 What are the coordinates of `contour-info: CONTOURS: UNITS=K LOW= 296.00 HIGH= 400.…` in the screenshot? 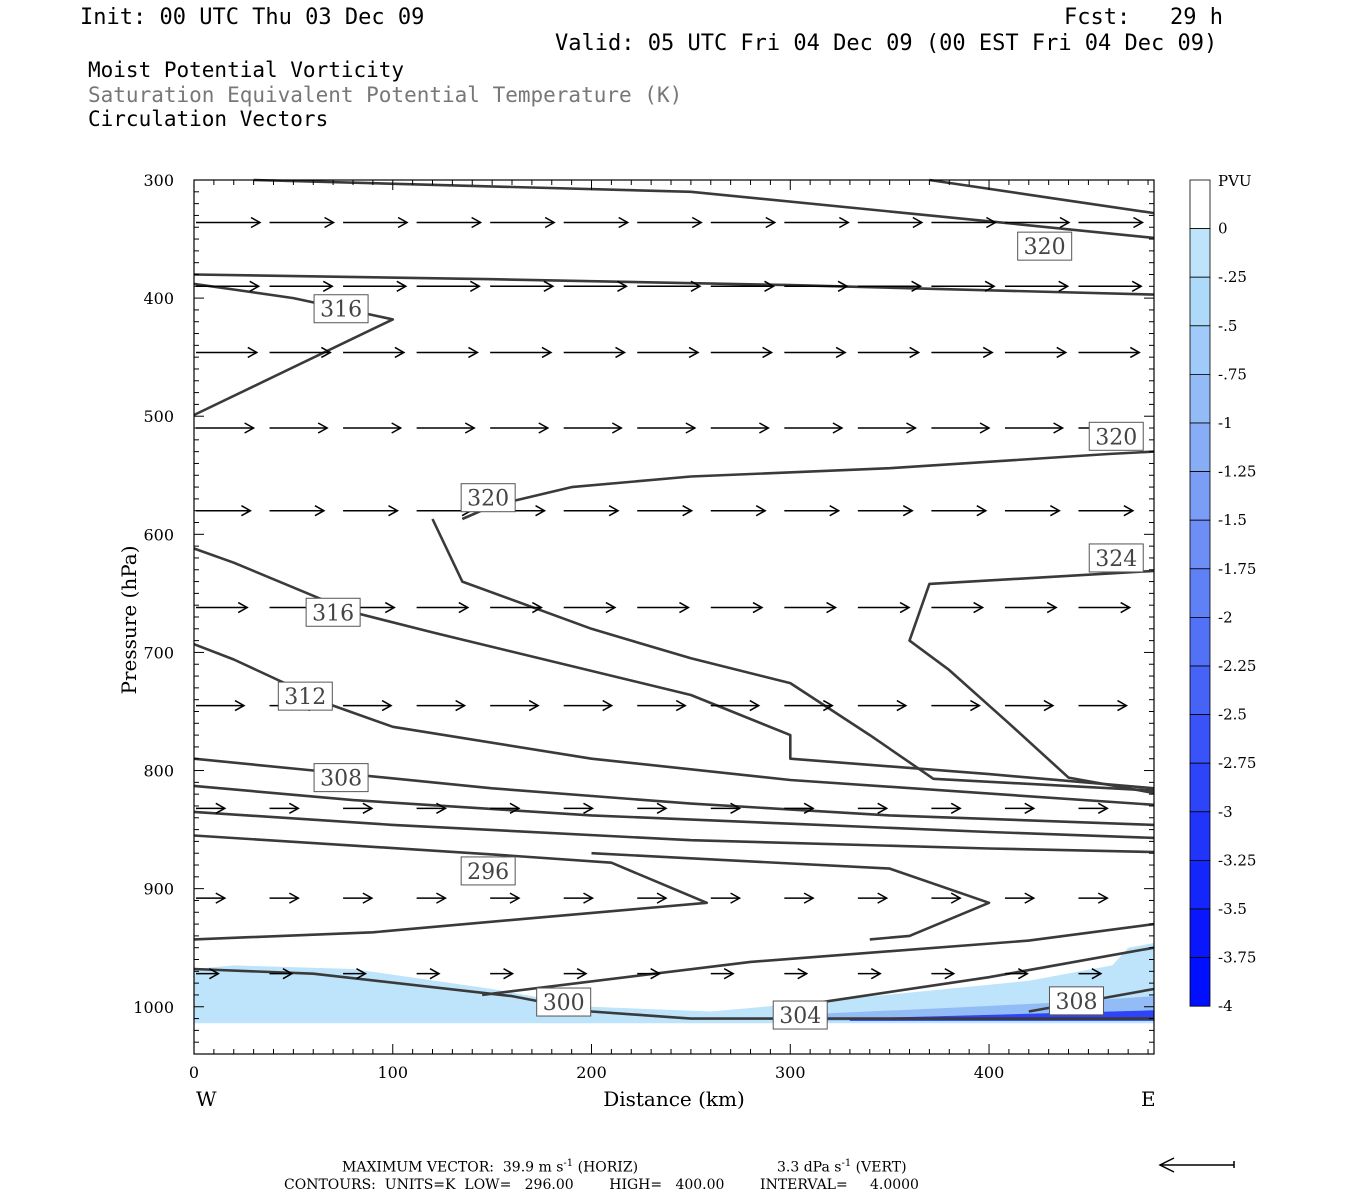 It's located at (601, 1185).